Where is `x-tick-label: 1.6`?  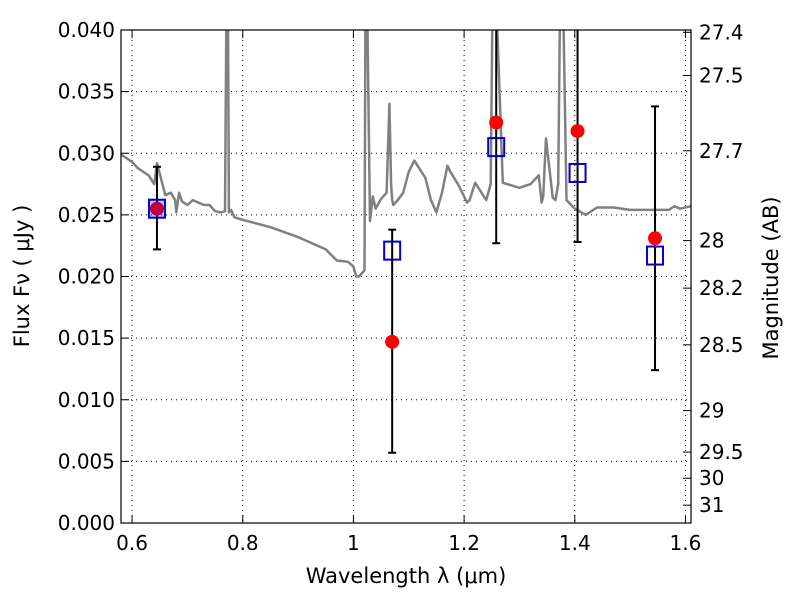
x-tick-label: 1.6 is located at coordinates (686, 543).